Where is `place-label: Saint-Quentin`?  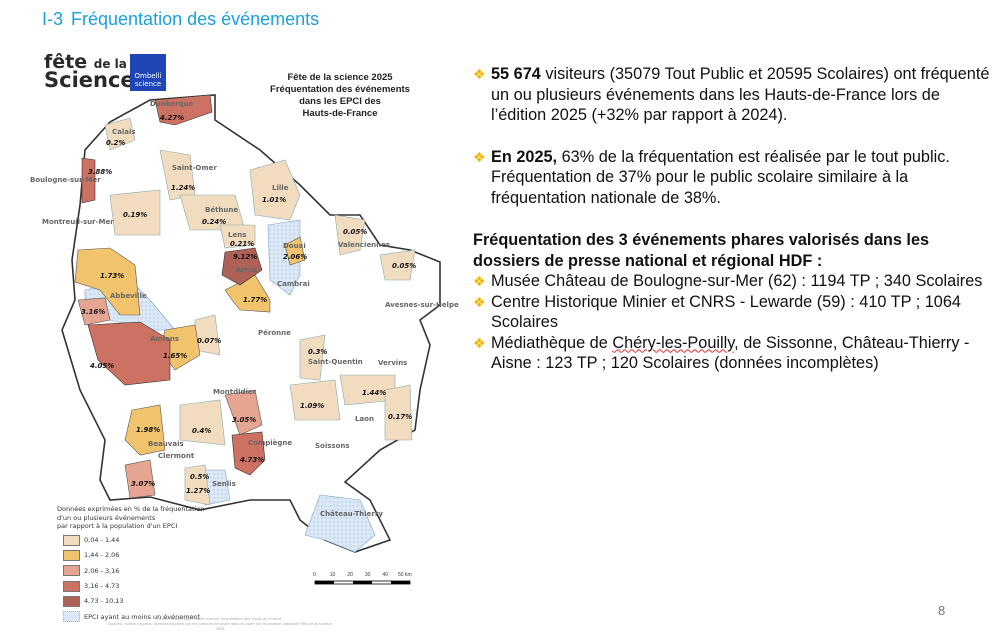 place-label: Saint-Quentin is located at coordinates (335, 362).